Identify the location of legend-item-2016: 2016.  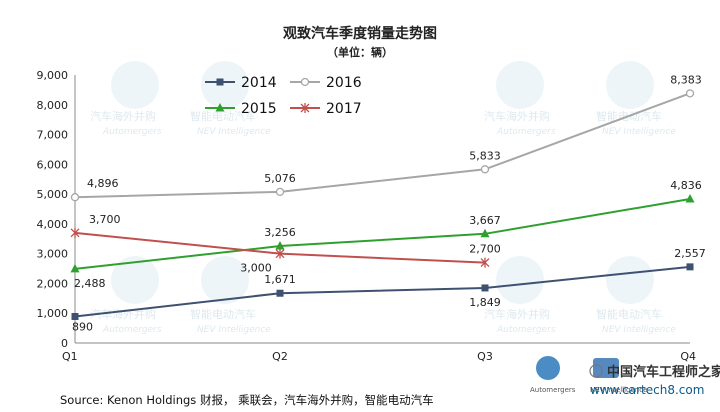
(326, 83).